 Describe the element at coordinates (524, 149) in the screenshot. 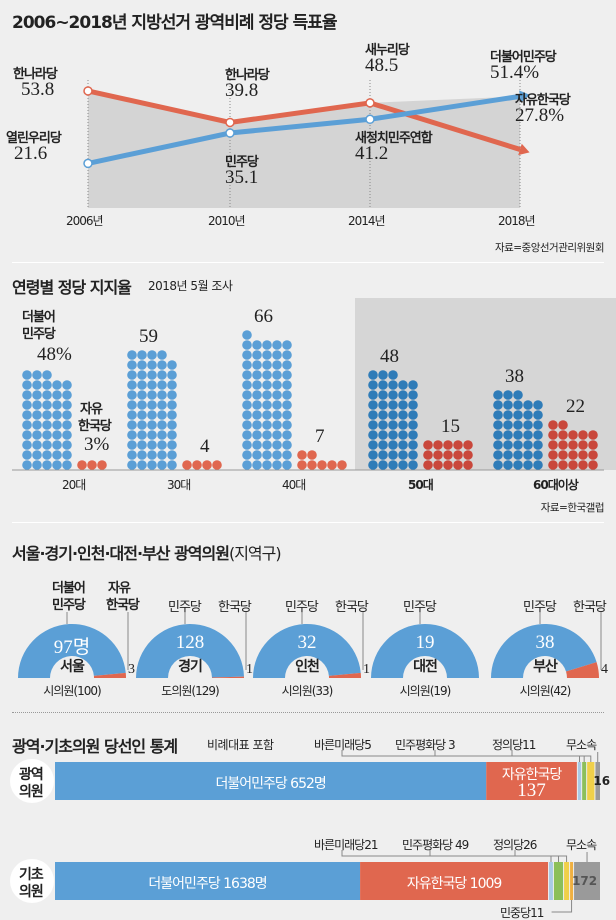

I see `arrow-head` at that location.